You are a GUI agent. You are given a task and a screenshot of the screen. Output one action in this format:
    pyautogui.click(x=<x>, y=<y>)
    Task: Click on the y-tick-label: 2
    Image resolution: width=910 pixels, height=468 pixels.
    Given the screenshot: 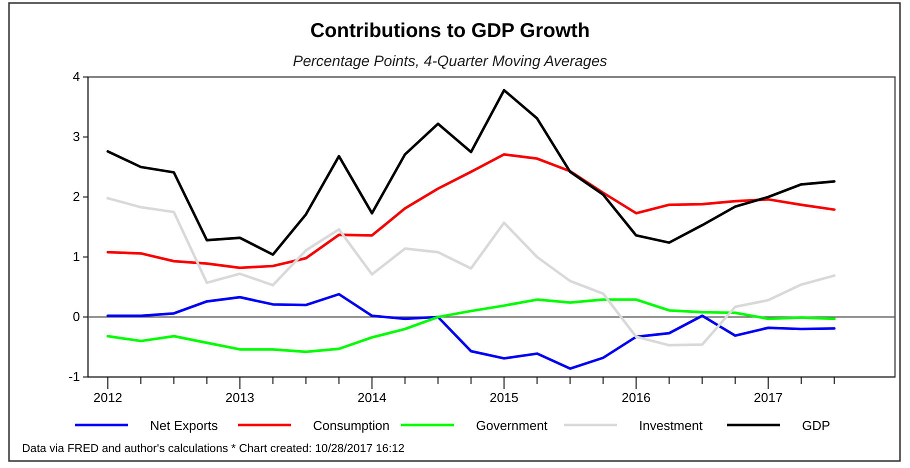 What is the action you would take?
    pyautogui.click(x=76, y=196)
    